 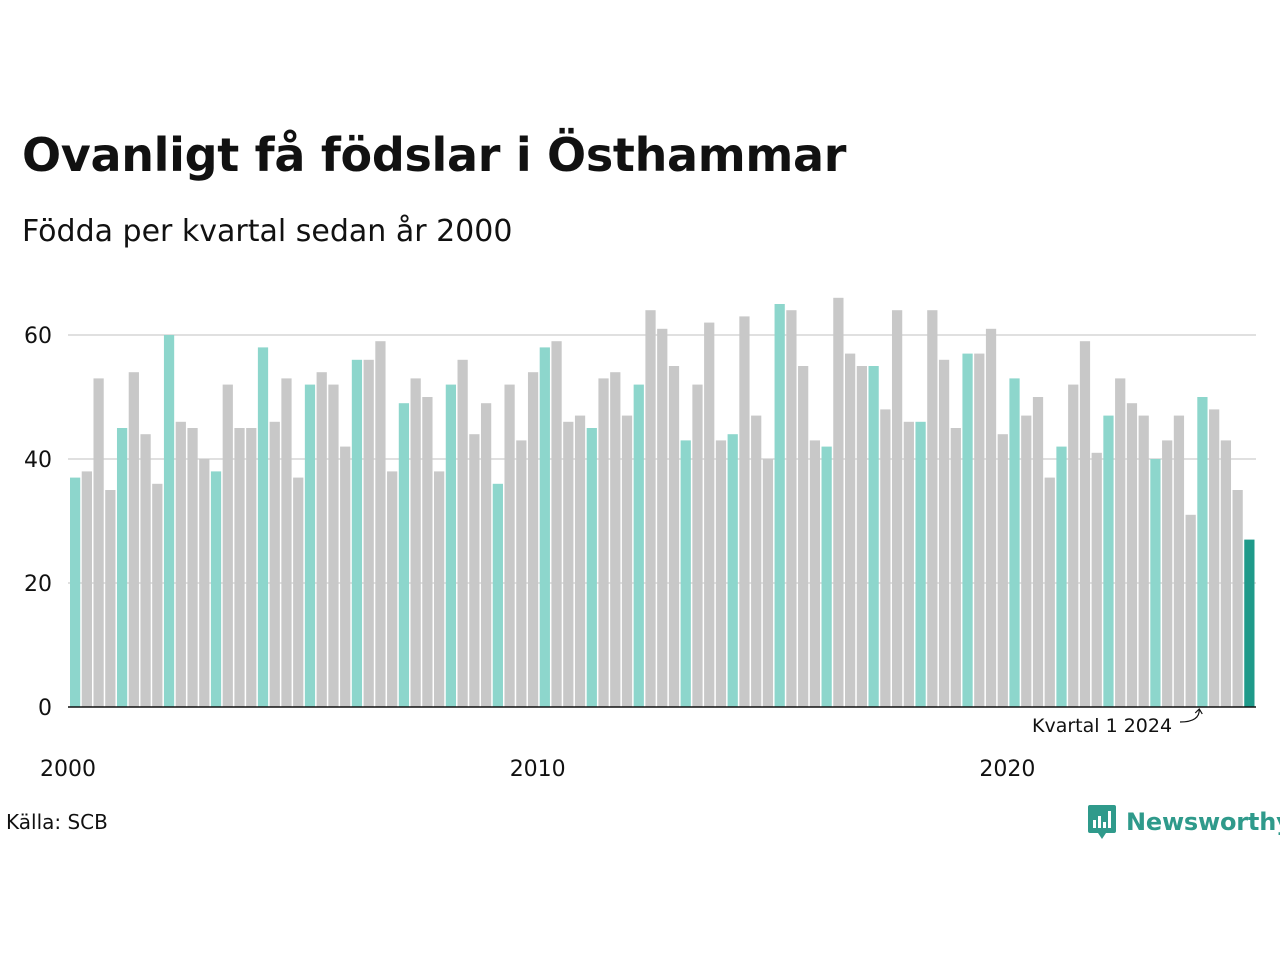 I want to click on chart-title: Ovanligt få födslar i Östhammar, so click(x=434, y=155).